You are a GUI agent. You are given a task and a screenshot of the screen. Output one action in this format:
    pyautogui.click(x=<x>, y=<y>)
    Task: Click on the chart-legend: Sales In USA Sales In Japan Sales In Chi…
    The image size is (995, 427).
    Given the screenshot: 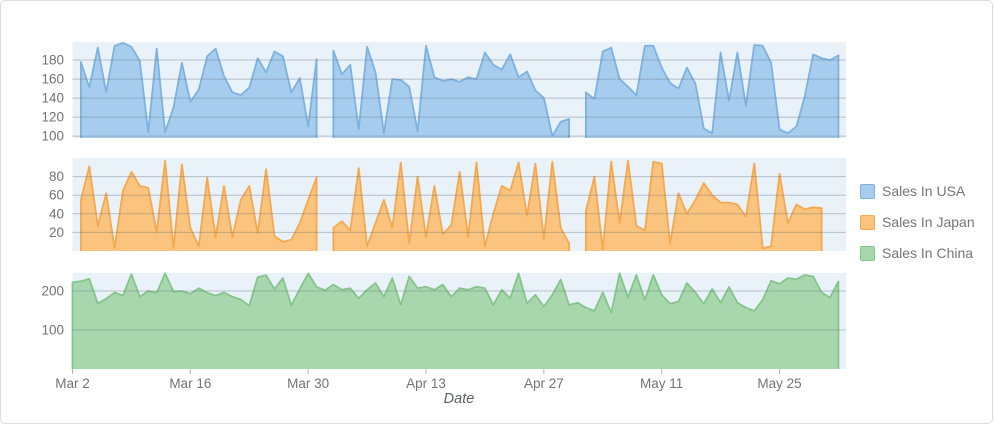 What is the action you would take?
    pyautogui.click(x=917, y=227)
    